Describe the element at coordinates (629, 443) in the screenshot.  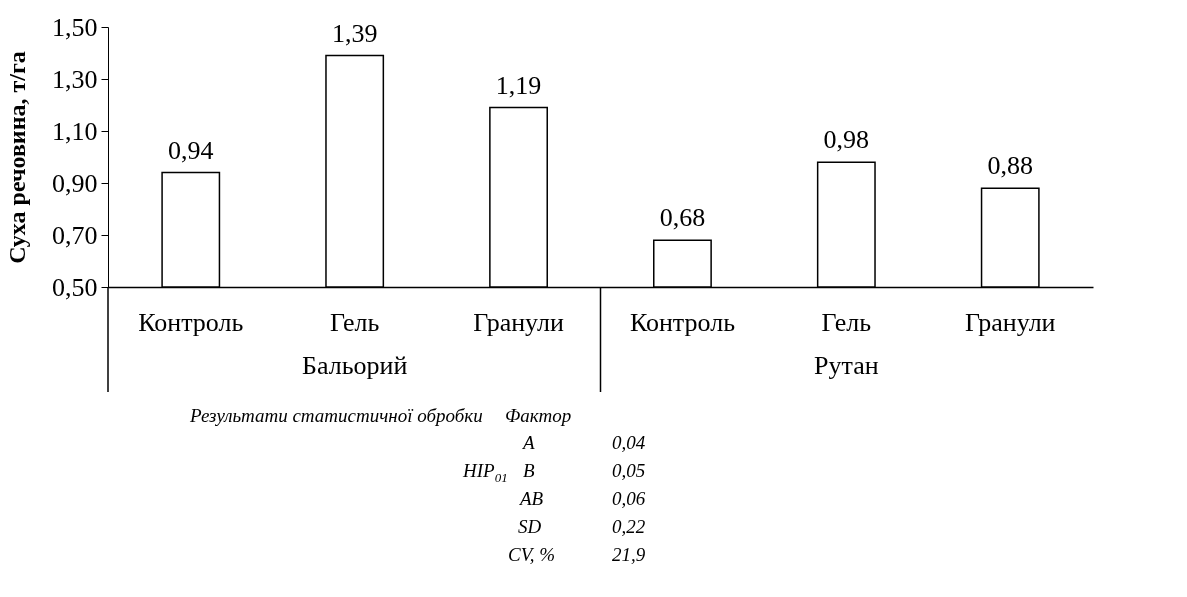
I see `text: 0,04` at that location.